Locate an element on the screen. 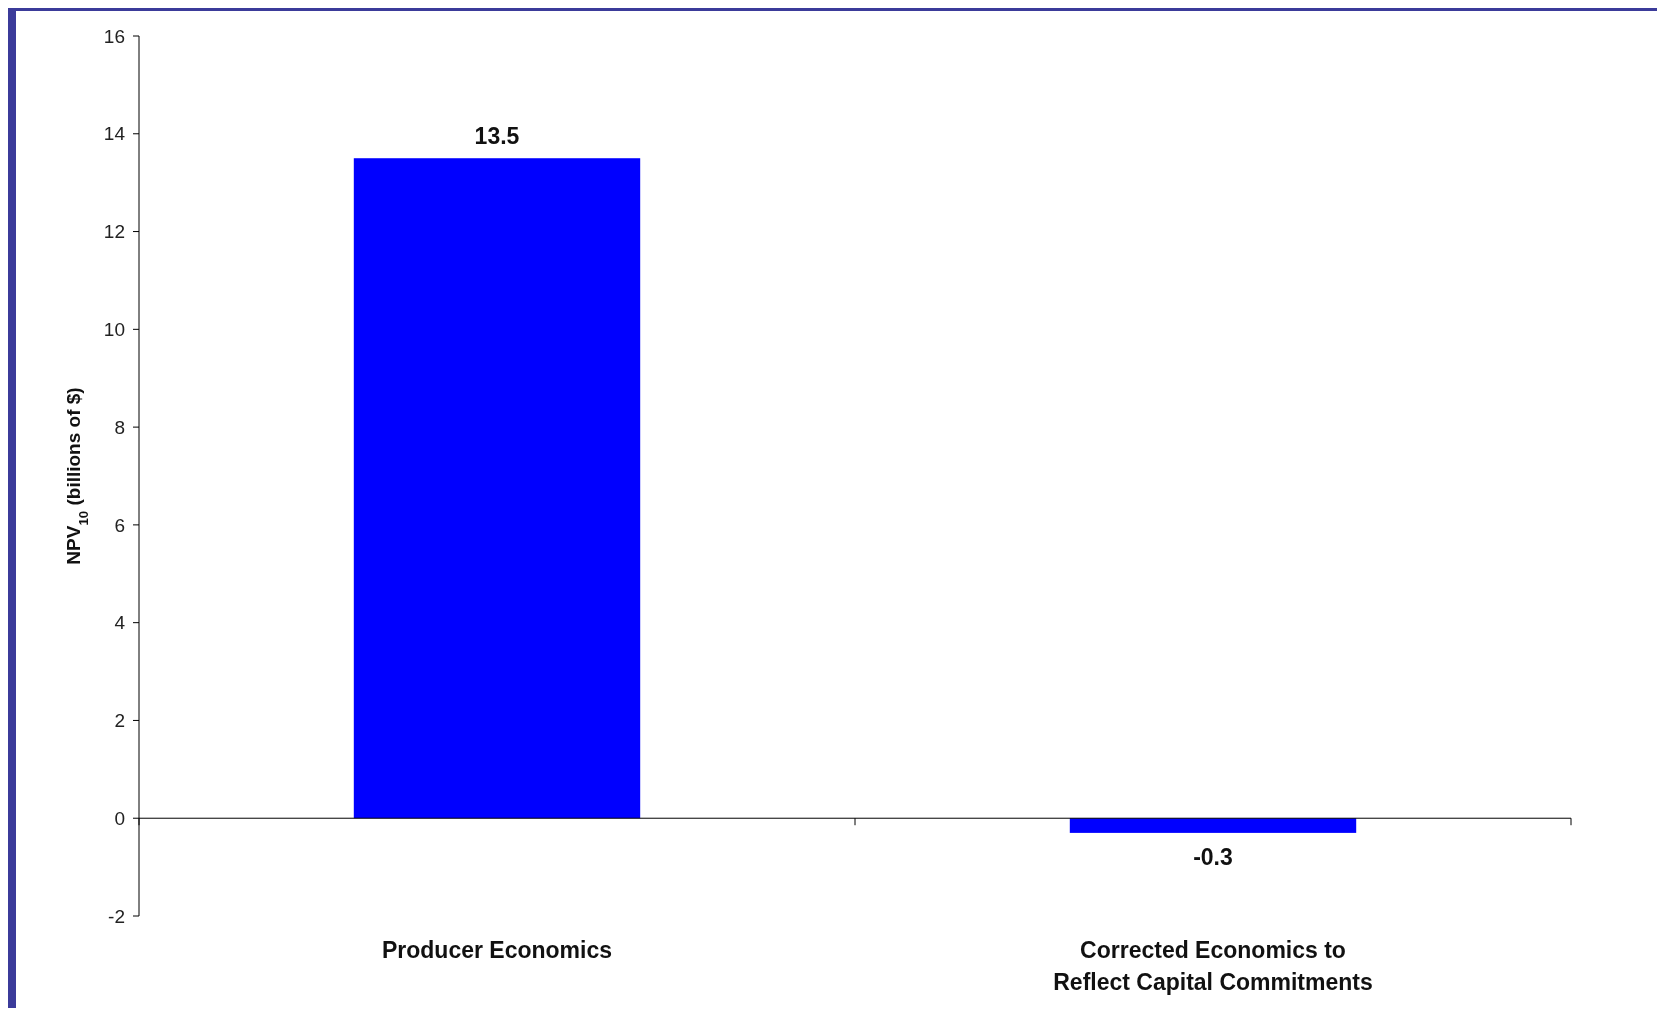 This screenshot has width=1665, height=1016. y-tick-label: 14 is located at coordinates (114, 134).